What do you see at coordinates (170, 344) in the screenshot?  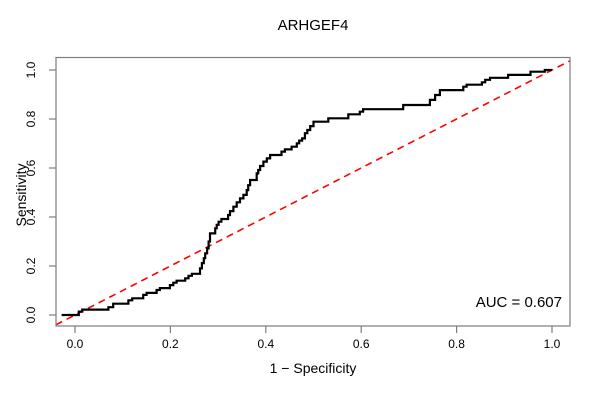 I see `x-tick-label: 0.2` at bounding box center [170, 344].